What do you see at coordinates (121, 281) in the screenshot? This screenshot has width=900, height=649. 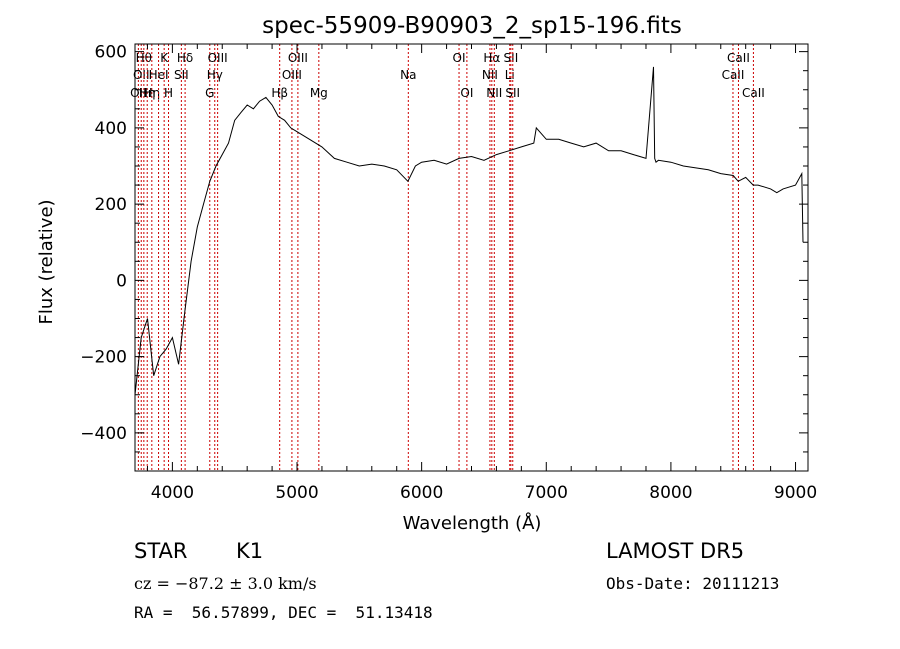 I see `y-tick-label: 0` at bounding box center [121, 281].